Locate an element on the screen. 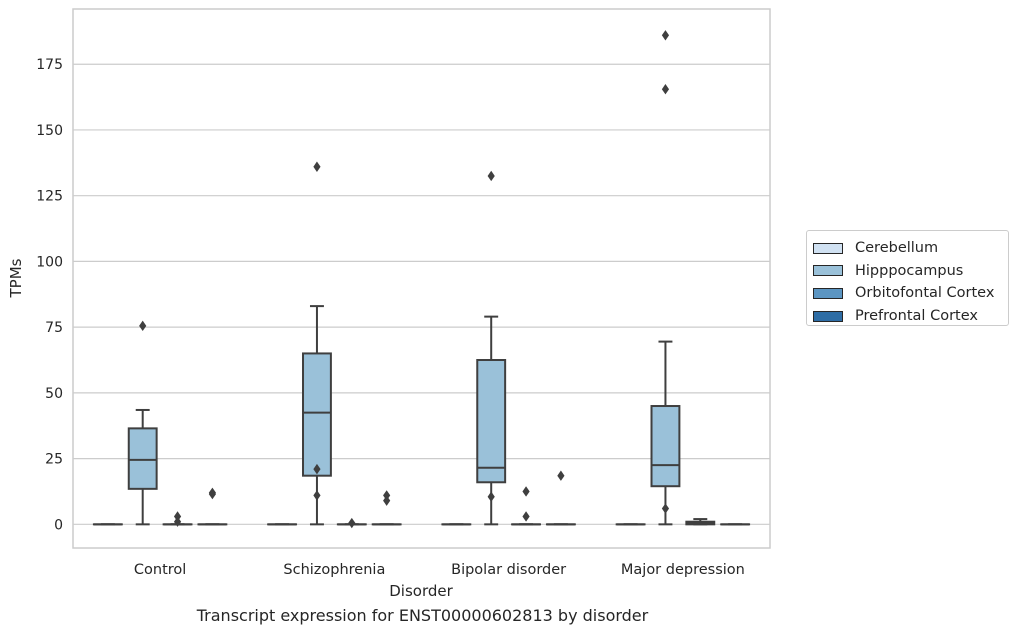 This screenshot has height=634, width=1018. legend-label: Hipppocampus is located at coordinates (909, 270).